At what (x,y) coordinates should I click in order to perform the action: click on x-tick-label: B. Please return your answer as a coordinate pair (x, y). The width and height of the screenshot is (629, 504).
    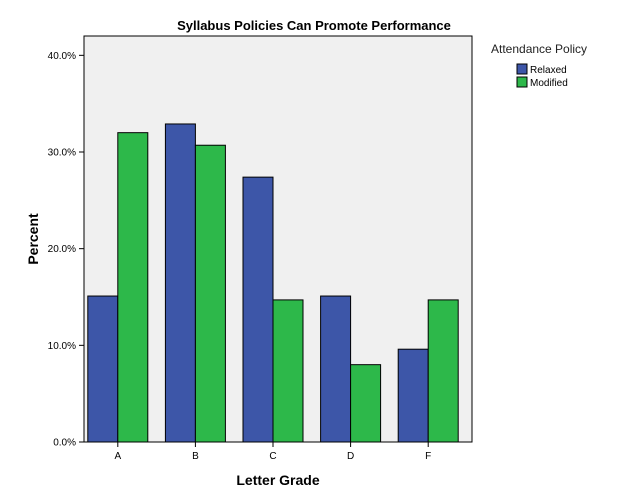
    Looking at the image, I should click on (195, 456).